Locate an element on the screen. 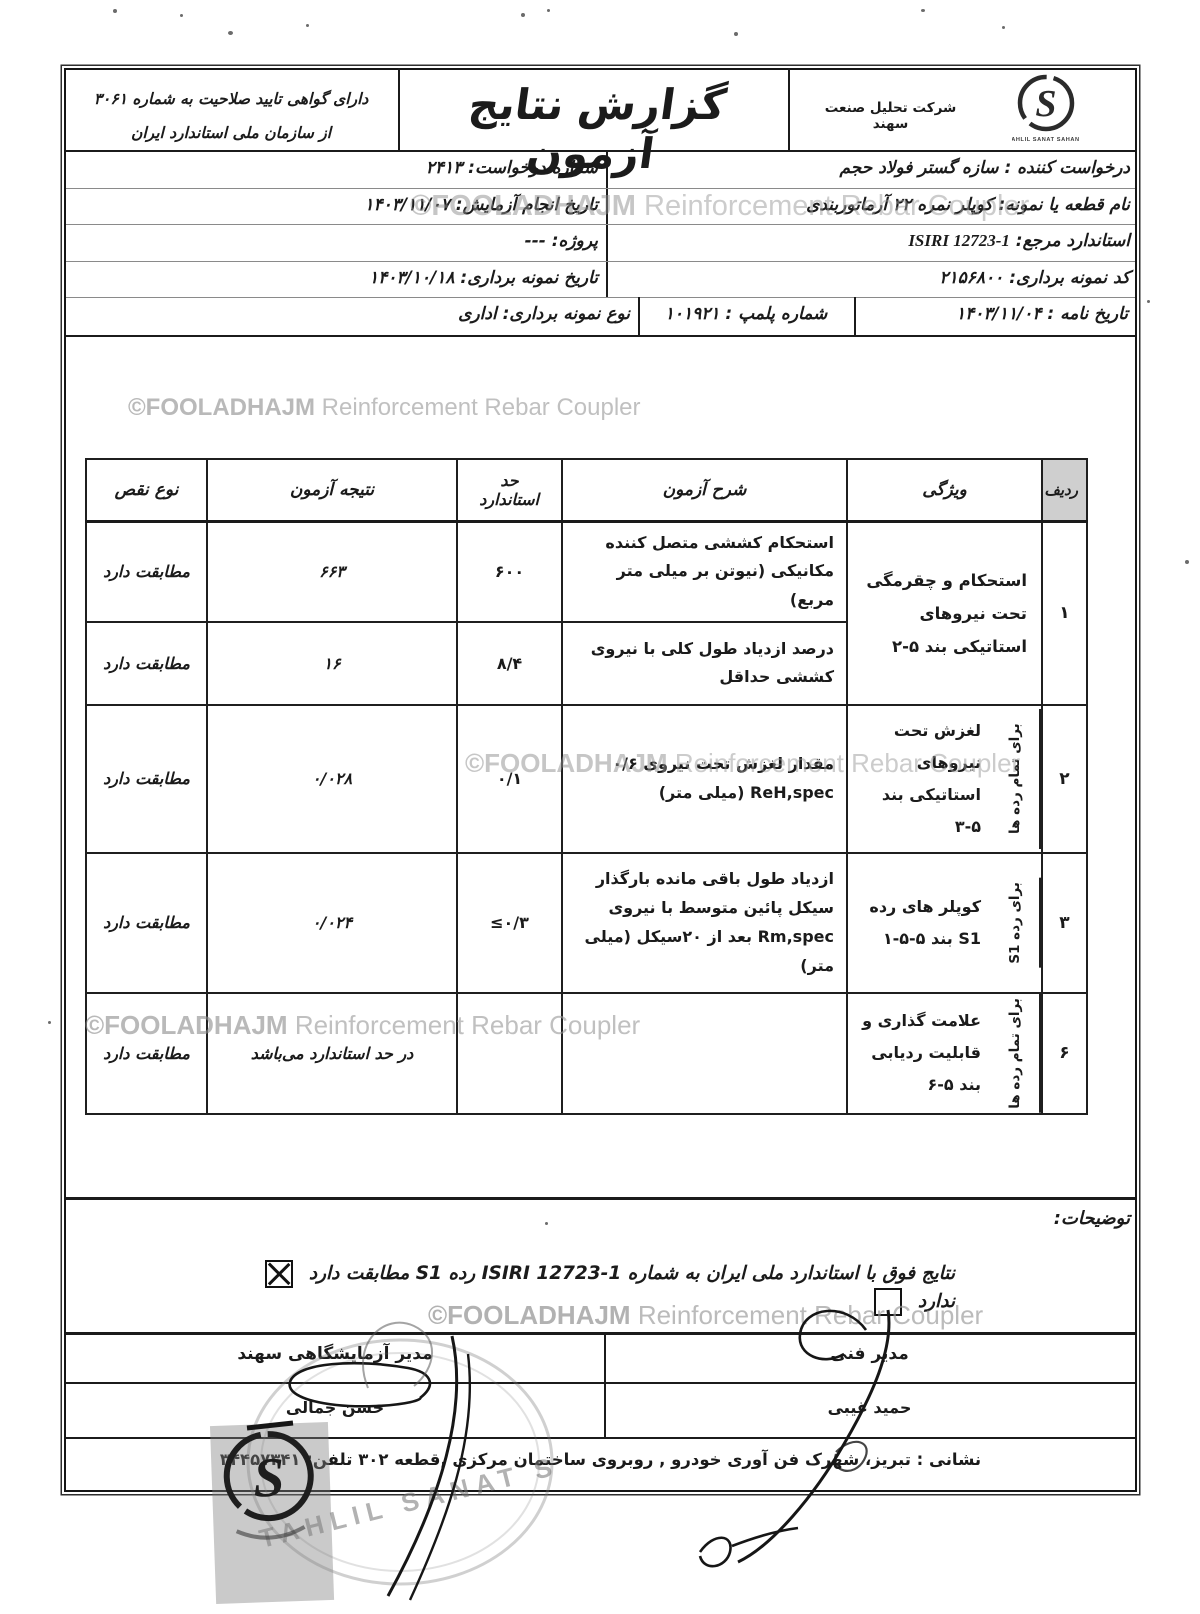 Image resolution: width=1200 pixels, height=1614 pixels. row2-scope-vertical-label: برای تمام رده ها is located at coordinates (1017, 778).